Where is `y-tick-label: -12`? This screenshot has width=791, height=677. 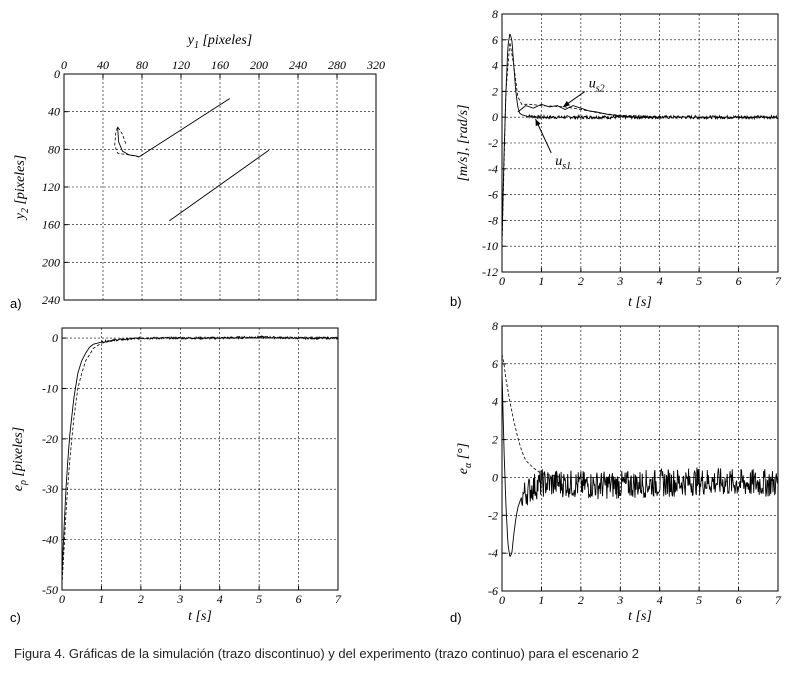
y-tick-label: -12 is located at coordinates (490, 272).